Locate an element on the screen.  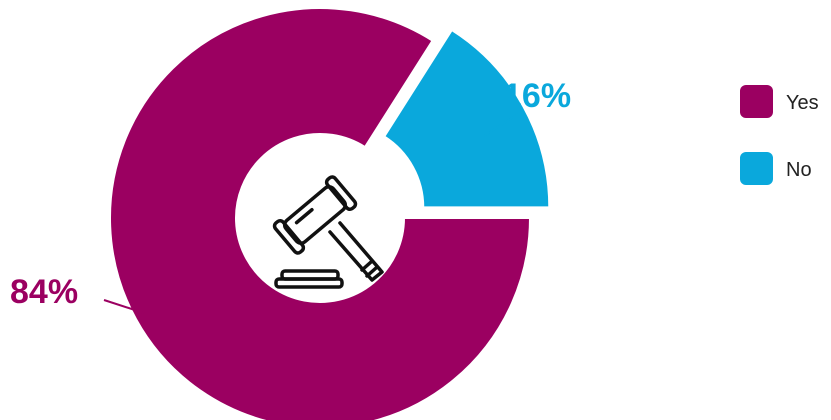
leader-line-no is located at coordinates (501, 125).